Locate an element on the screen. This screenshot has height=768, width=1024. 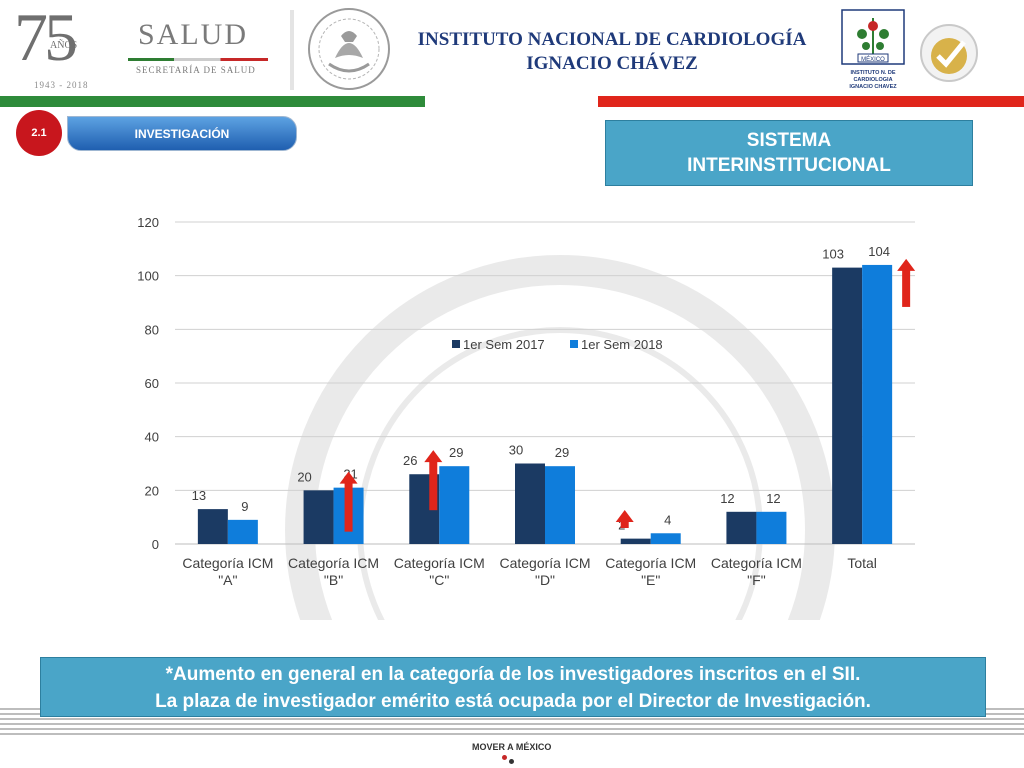
y-tick-label: 20 is located at coordinates (152, 490).